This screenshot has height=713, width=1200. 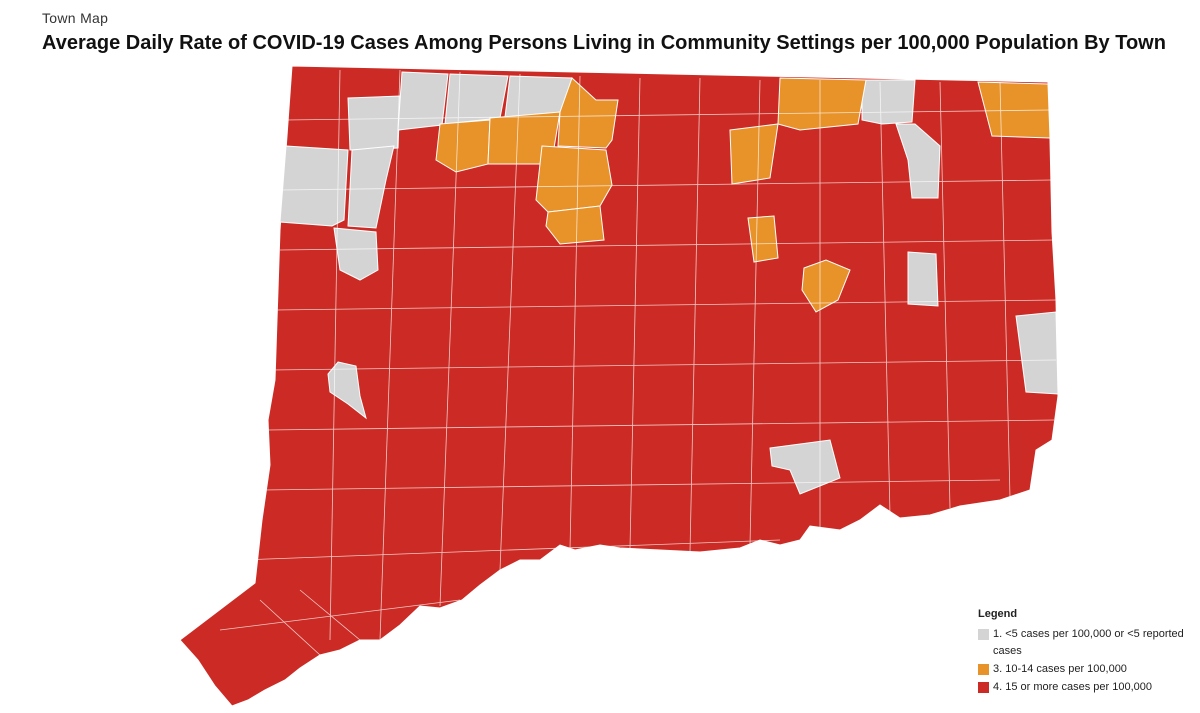 I want to click on legend-title: Legend, so click(x=998, y=614).